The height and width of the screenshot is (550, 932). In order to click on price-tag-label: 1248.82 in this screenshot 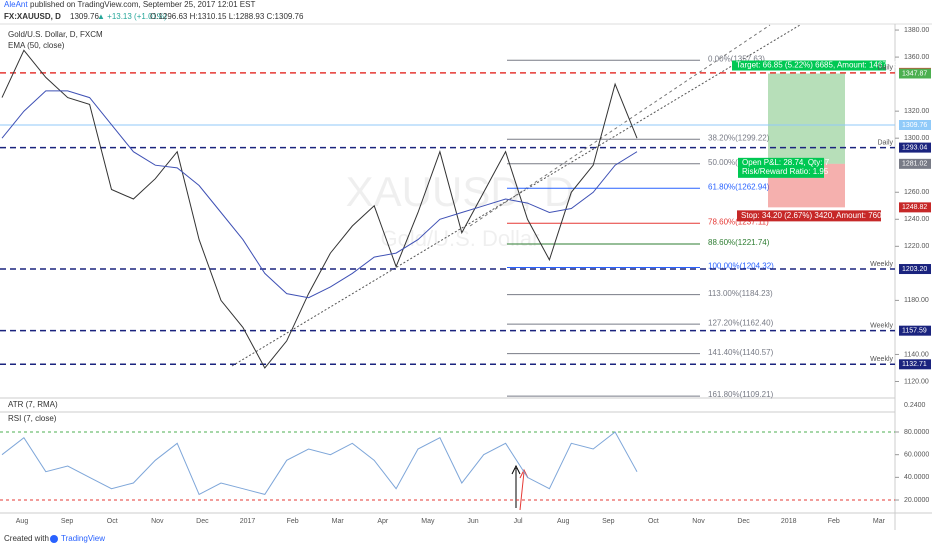, I will do `click(914, 207)`.